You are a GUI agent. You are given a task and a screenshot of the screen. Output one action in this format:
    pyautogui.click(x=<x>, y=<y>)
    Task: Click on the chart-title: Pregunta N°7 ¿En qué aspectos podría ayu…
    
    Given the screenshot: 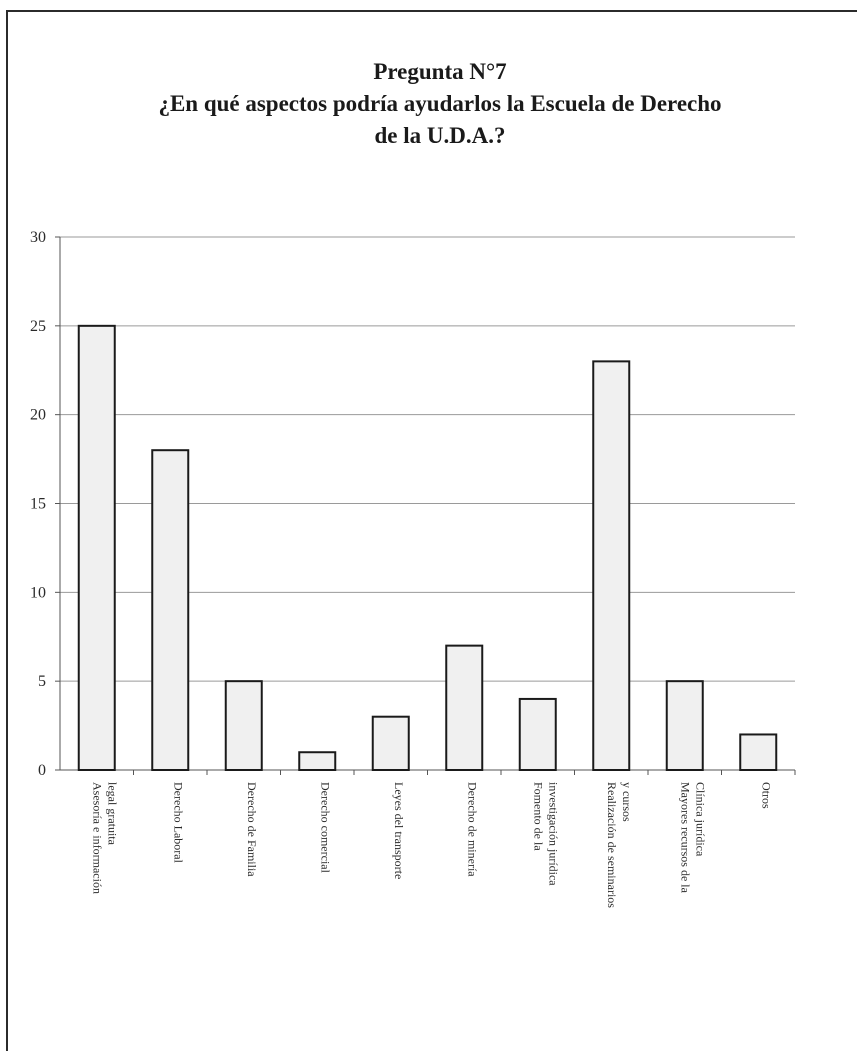 What is the action you would take?
    pyautogui.click(x=440, y=104)
    